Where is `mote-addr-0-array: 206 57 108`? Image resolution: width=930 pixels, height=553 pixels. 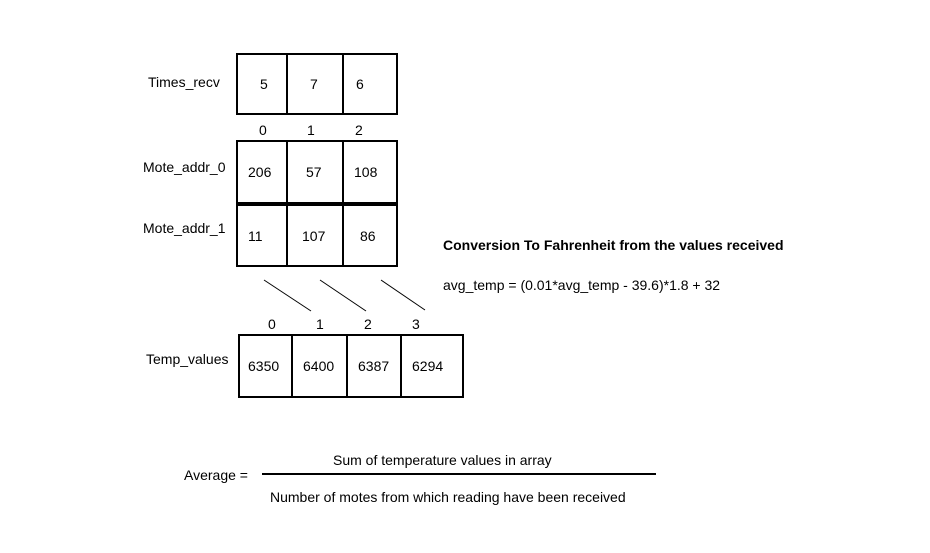
mote-addr-0-array: 206 57 108 is located at coordinates (317, 172).